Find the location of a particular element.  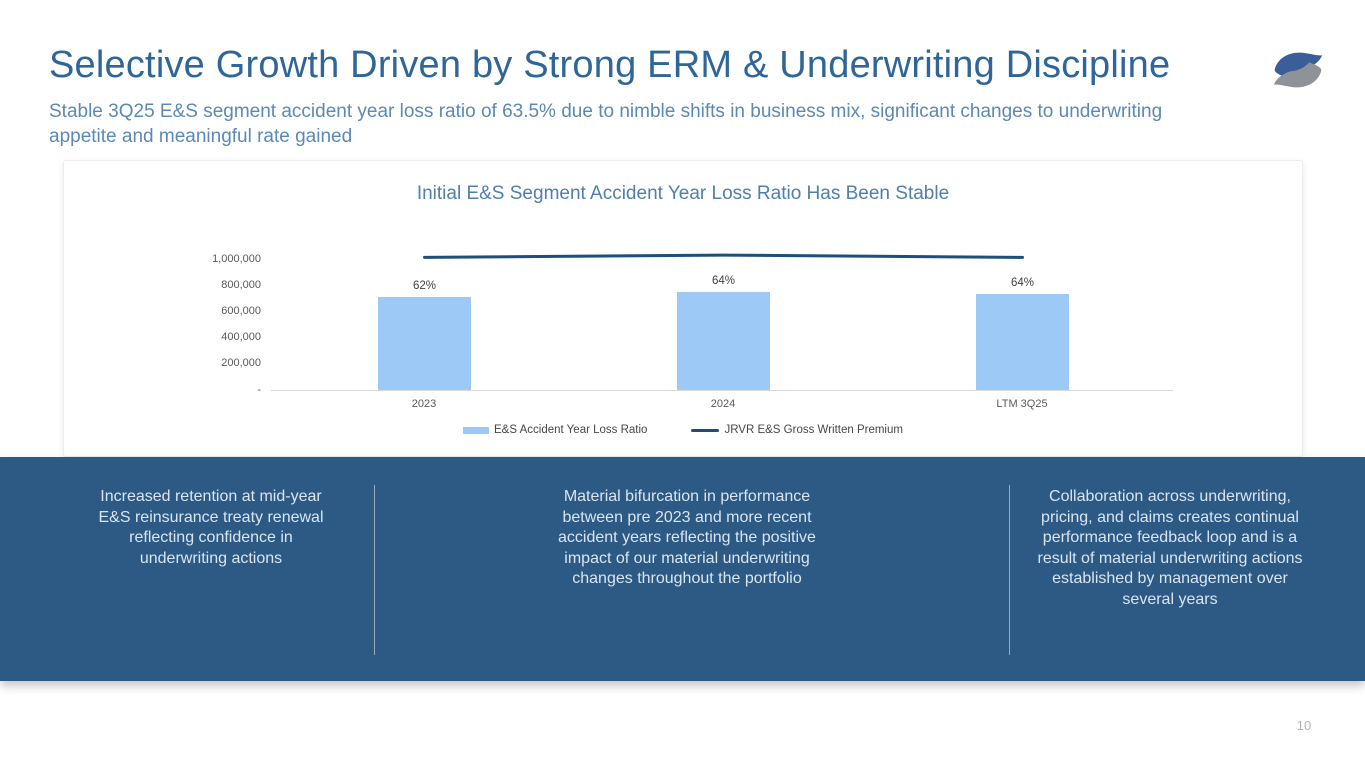

bar-2024 is located at coordinates (723, 341).